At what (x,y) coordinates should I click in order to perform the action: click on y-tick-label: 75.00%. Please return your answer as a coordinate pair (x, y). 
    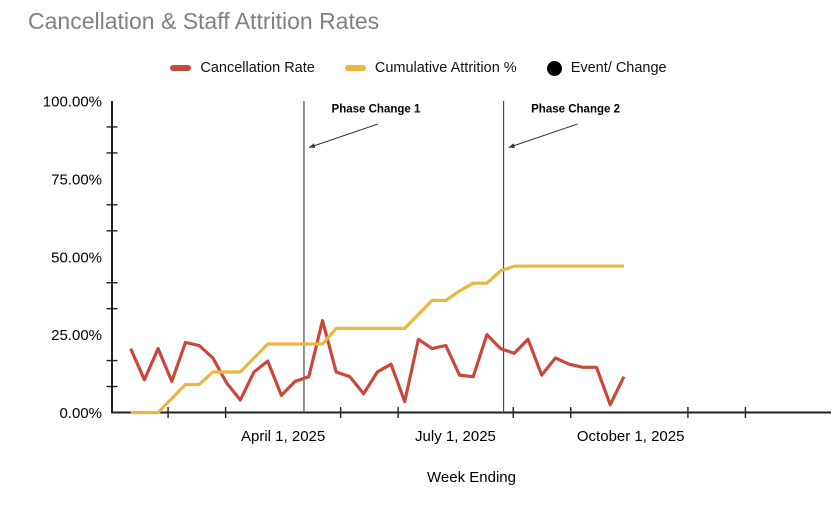
    Looking at the image, I should click on (76, 179).